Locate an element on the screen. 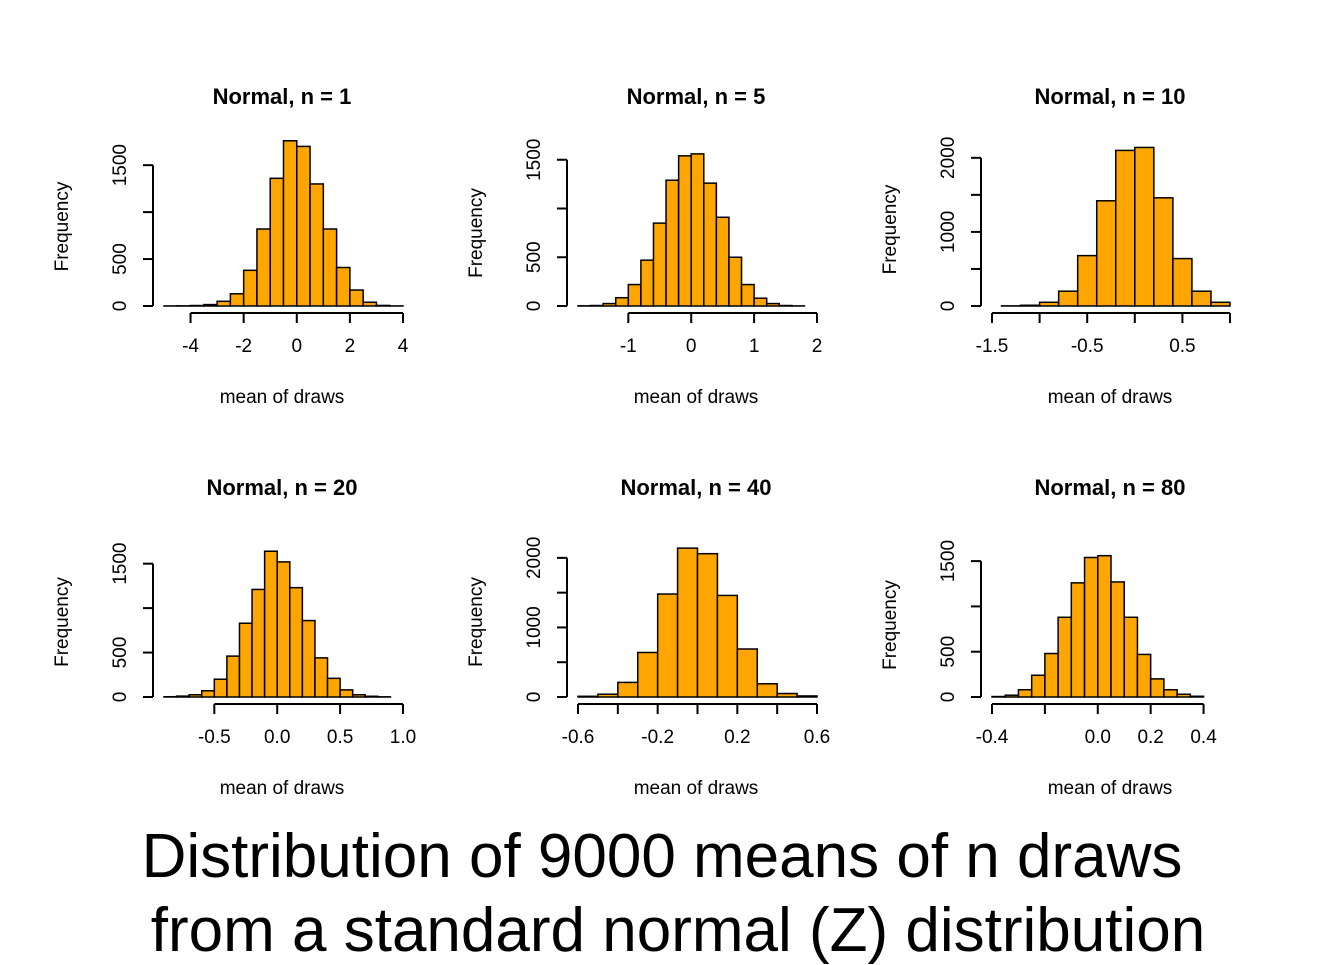 The image size is (1344, 965). figure-caption-line-1: Distribution of 9000 means of n draws is located at coordinates (667, 857).